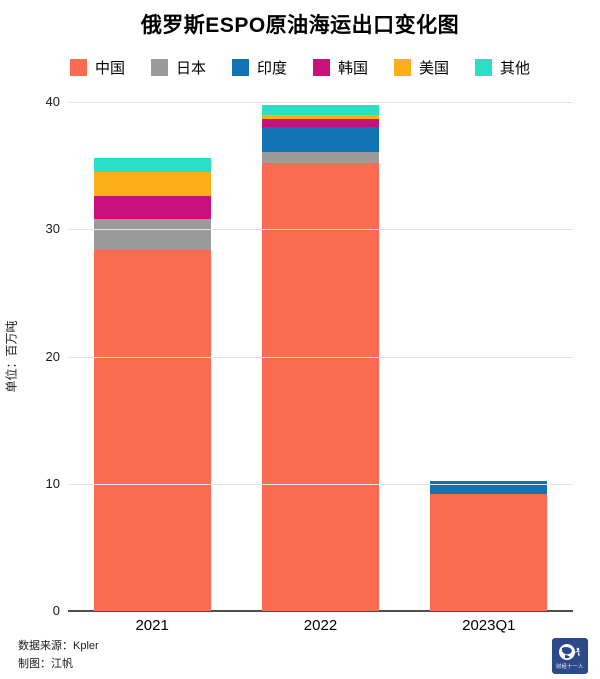 This screenshot has width=600, height=679. I want to click on legend-label: 其他, so click(515, 68).